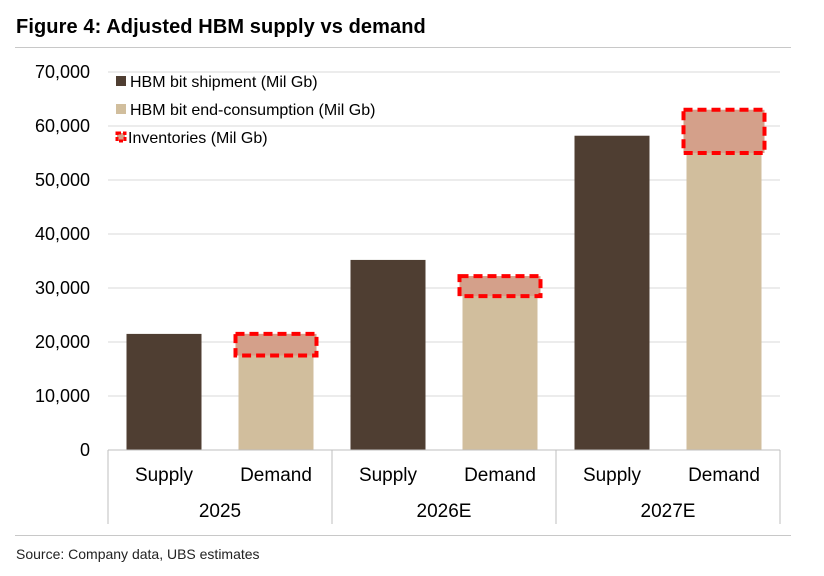 This screenshot has height=576, width=824. I want to click on figure-title: Figure 4: Adjusted HBM supply vs demand, so click(221, 27).